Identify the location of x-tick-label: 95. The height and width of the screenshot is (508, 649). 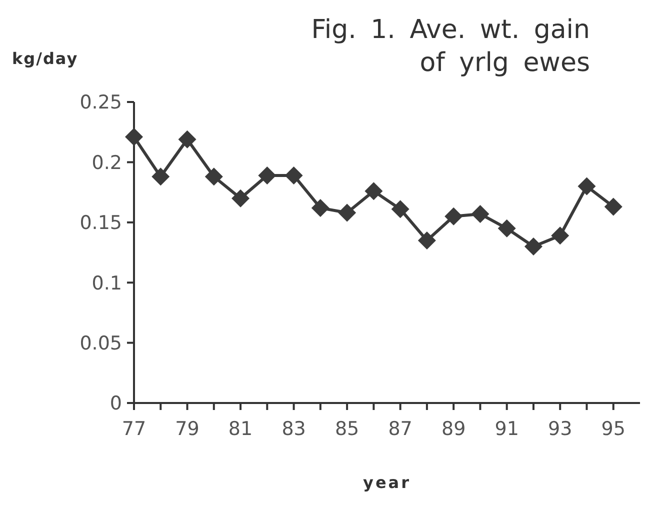
(613, 429).